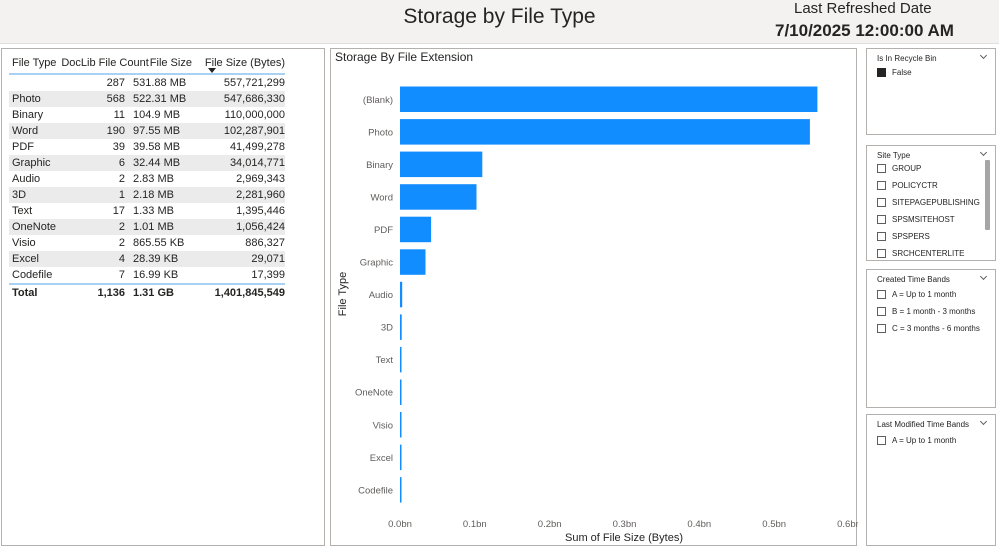 The height and width of the screenshot is (549, 999). Describe the element at coordinates (374, 393) in the screenshot. I see `y-tick-label: OneNote` at that location.